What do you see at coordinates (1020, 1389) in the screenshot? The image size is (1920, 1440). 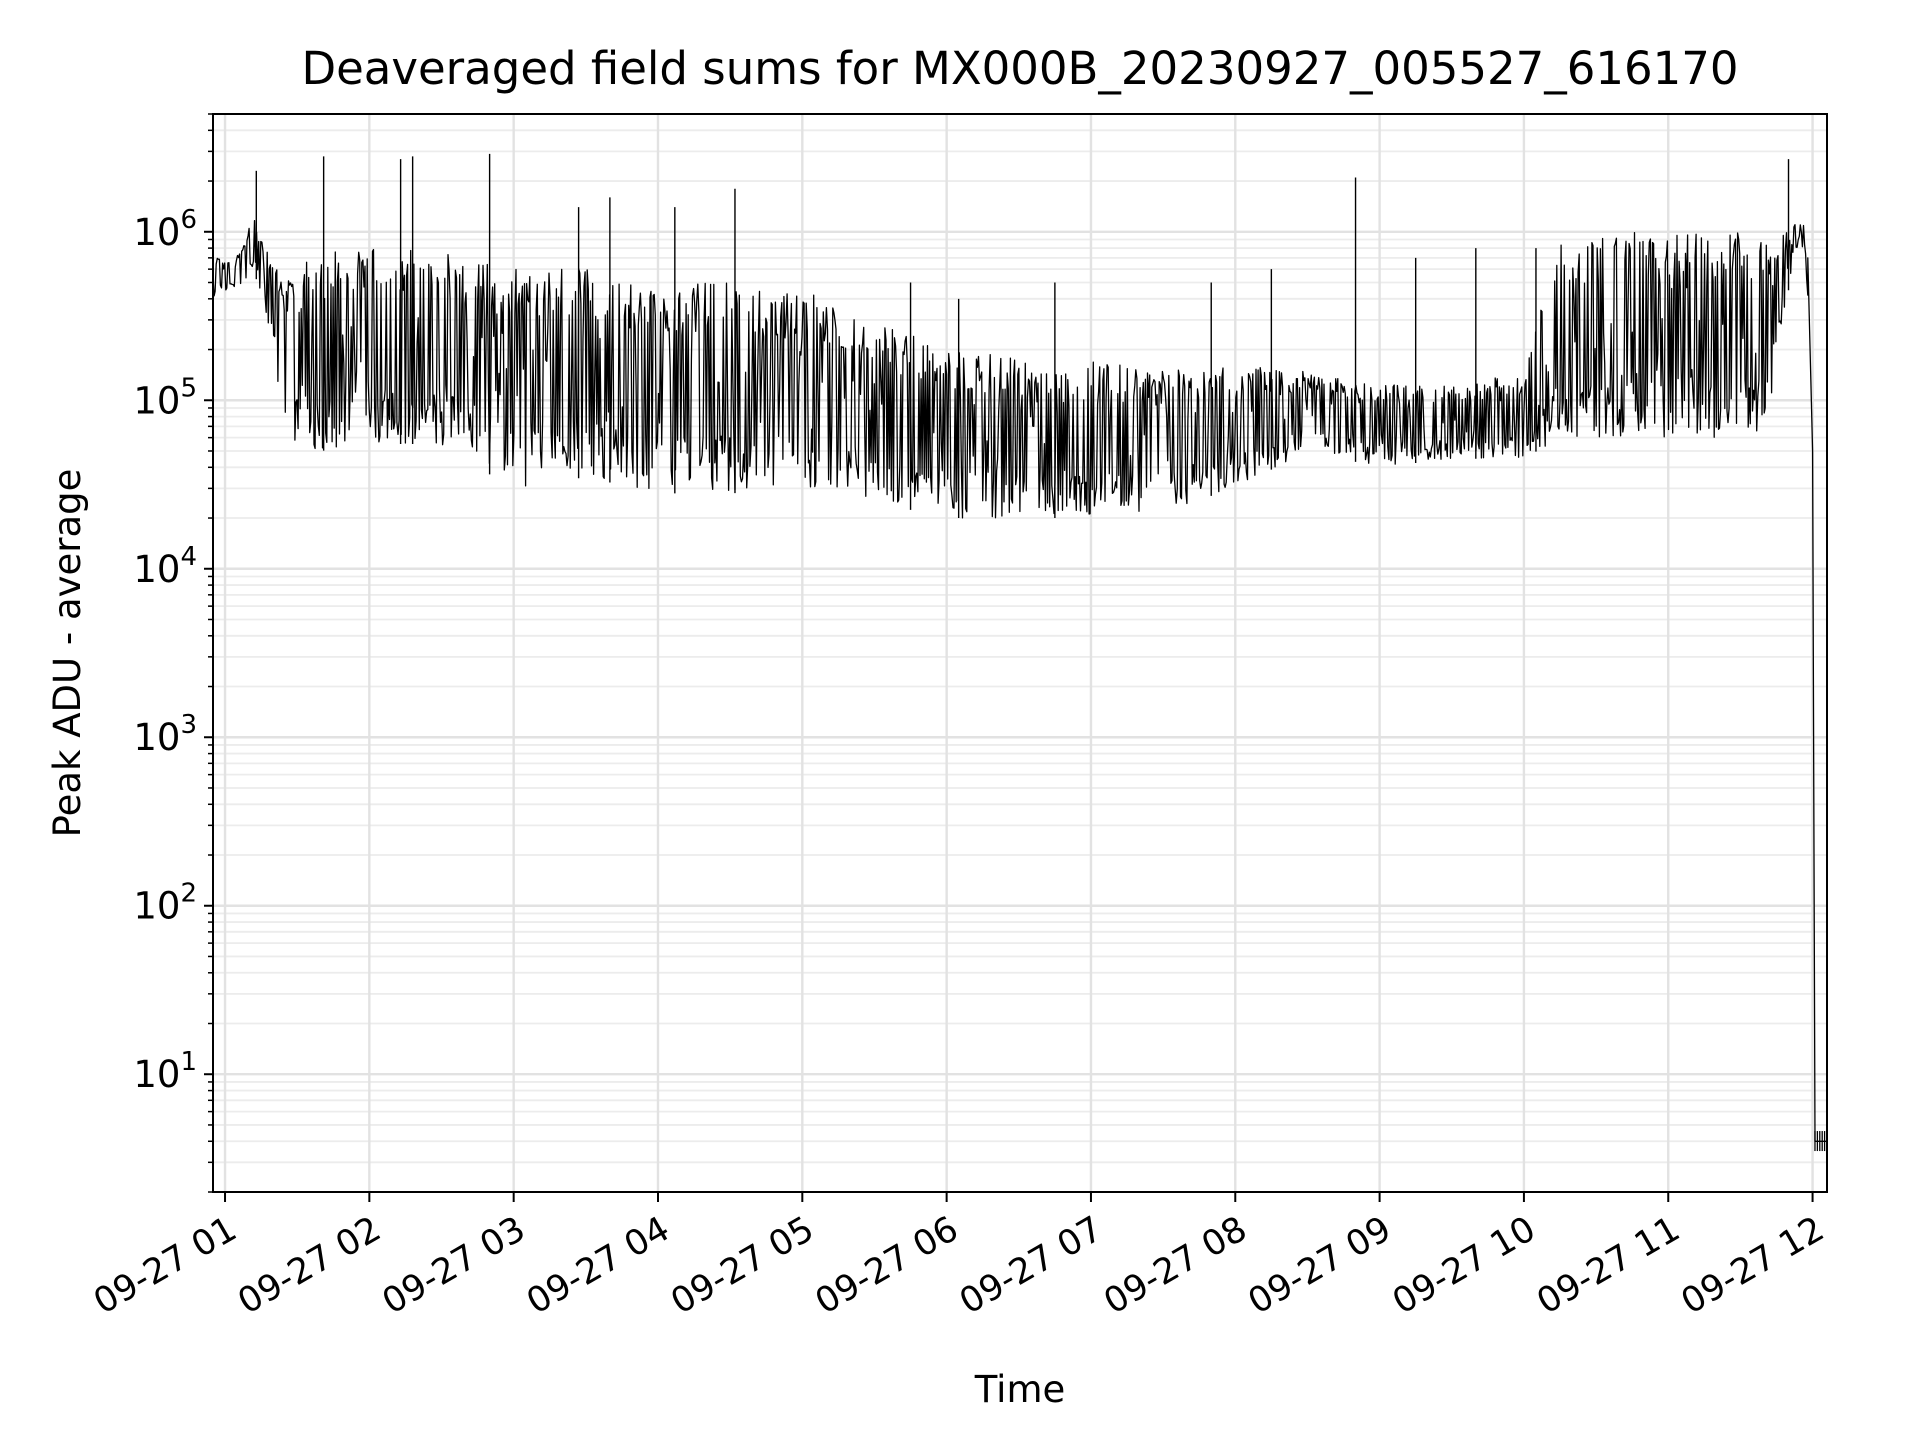 I see `x-axis-label: Time` at bounding box center [1020, 1389].